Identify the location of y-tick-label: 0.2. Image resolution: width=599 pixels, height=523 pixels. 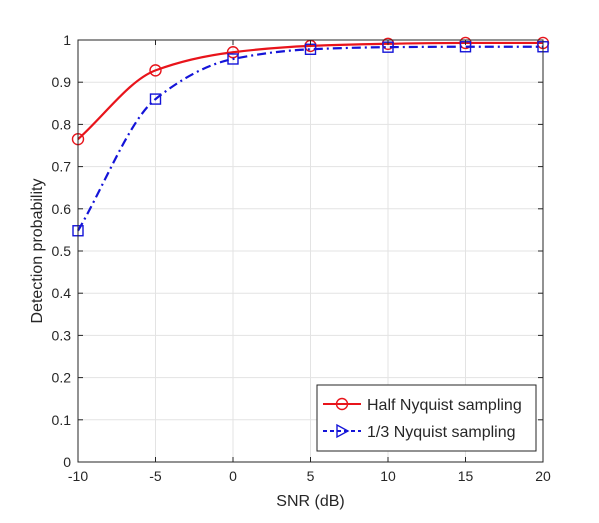
(62, 378).